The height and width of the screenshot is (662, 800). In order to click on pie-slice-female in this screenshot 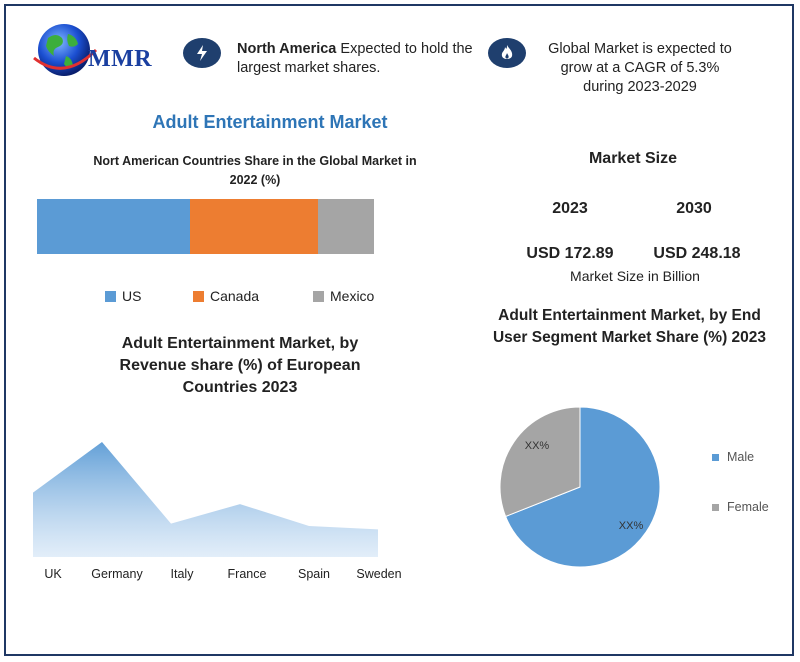, I will do `click(540, 462)`.